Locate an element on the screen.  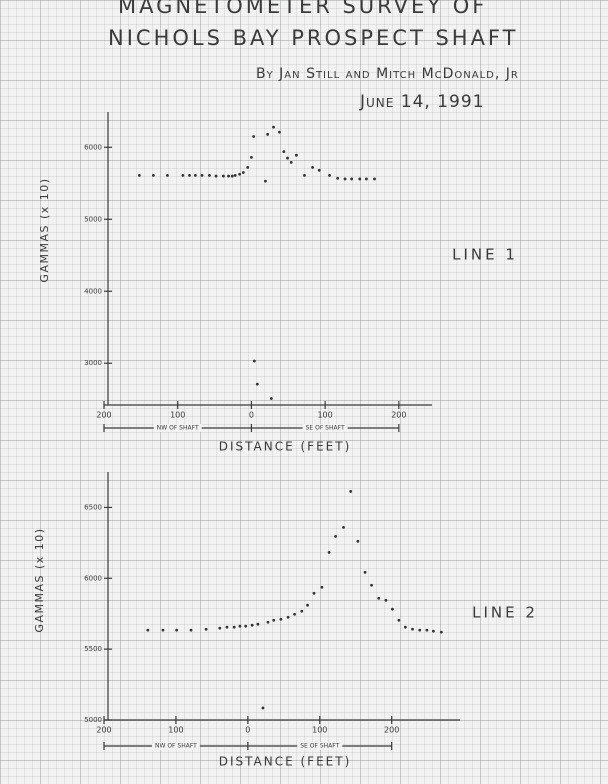
date: June 14, 1991 is located at coordinates (422, 102).